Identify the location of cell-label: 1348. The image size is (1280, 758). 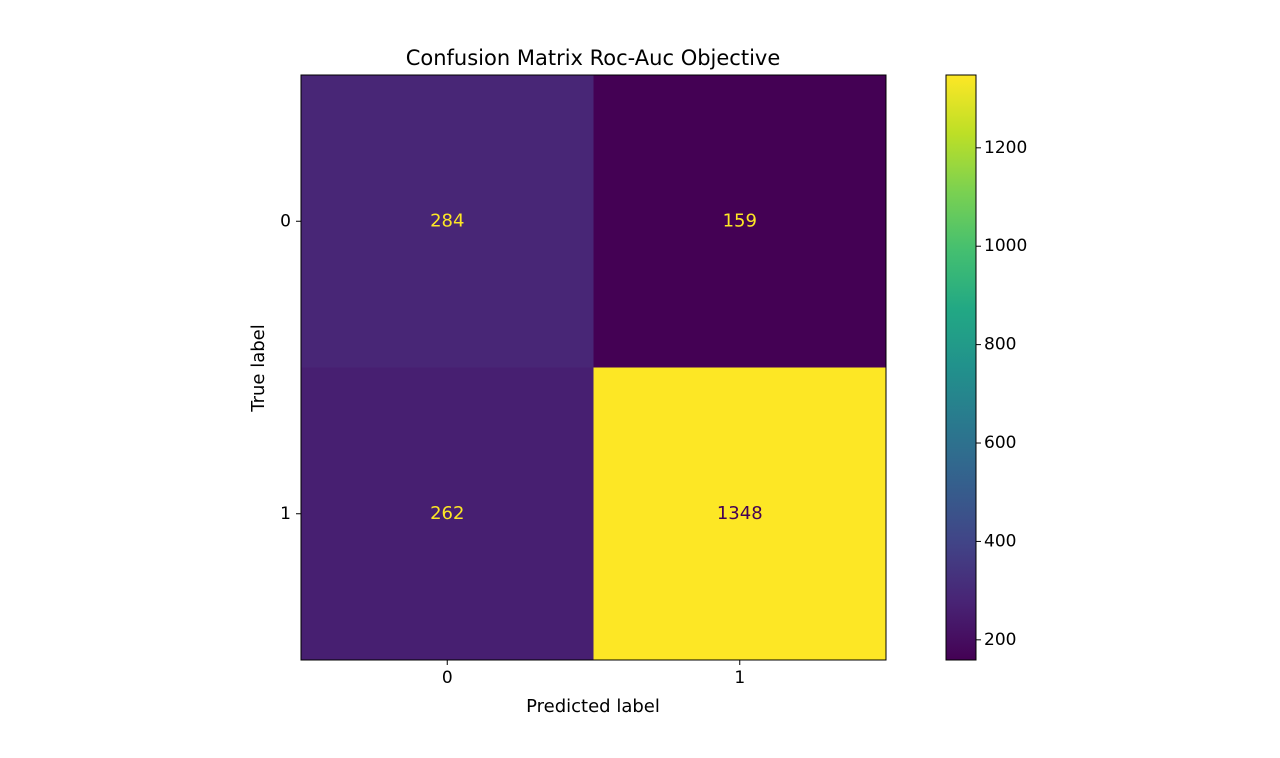
(740, 513).